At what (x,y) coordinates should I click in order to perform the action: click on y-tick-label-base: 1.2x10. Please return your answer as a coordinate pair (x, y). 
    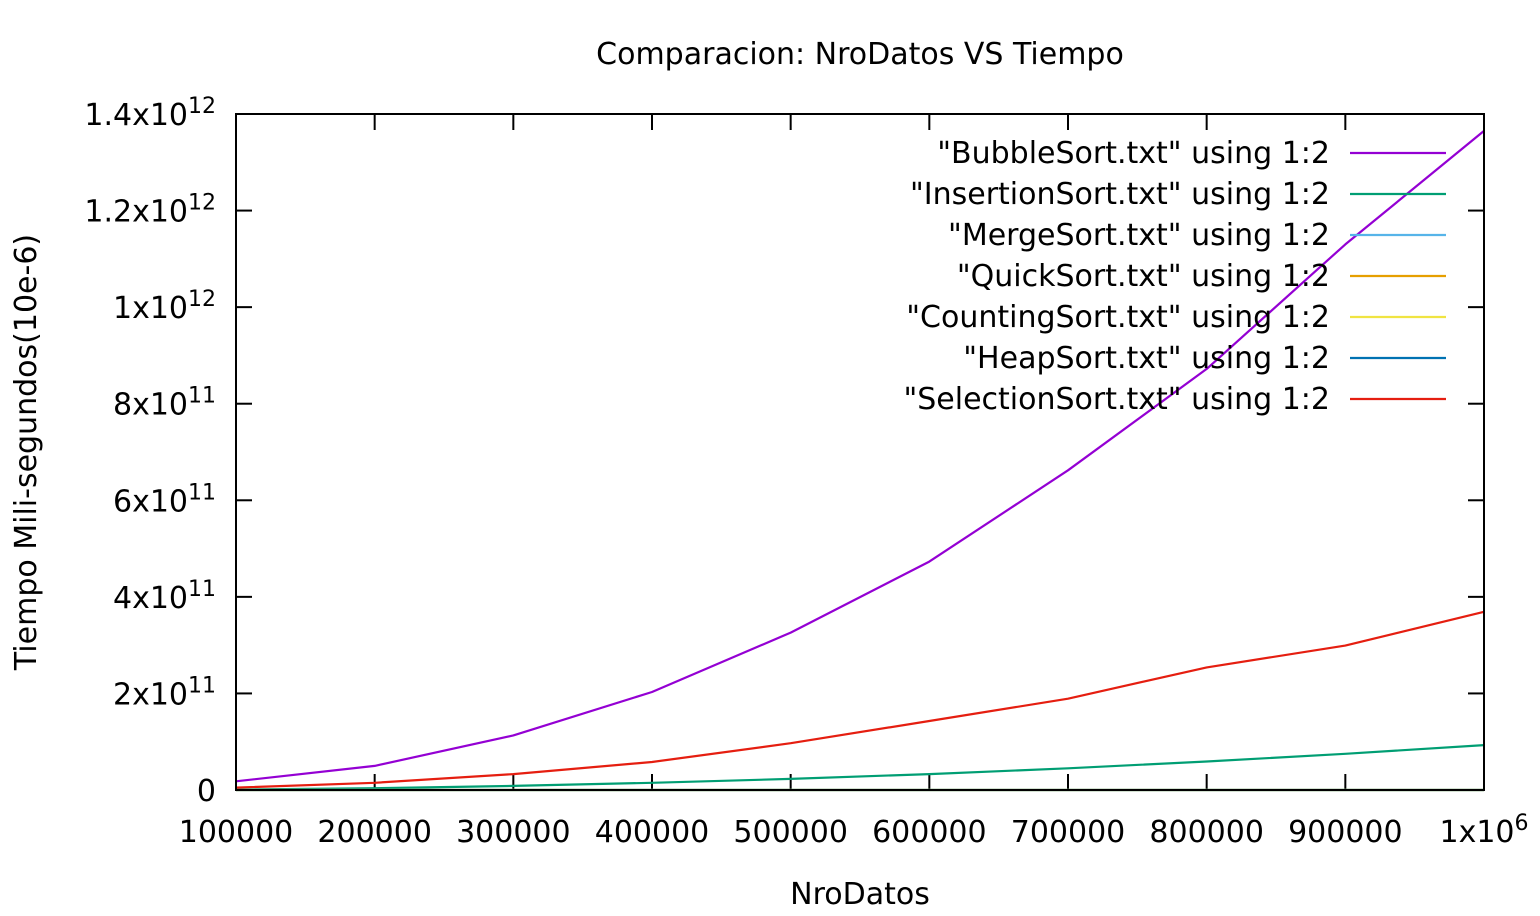
    Looking at the image, I should click on (136, 212).